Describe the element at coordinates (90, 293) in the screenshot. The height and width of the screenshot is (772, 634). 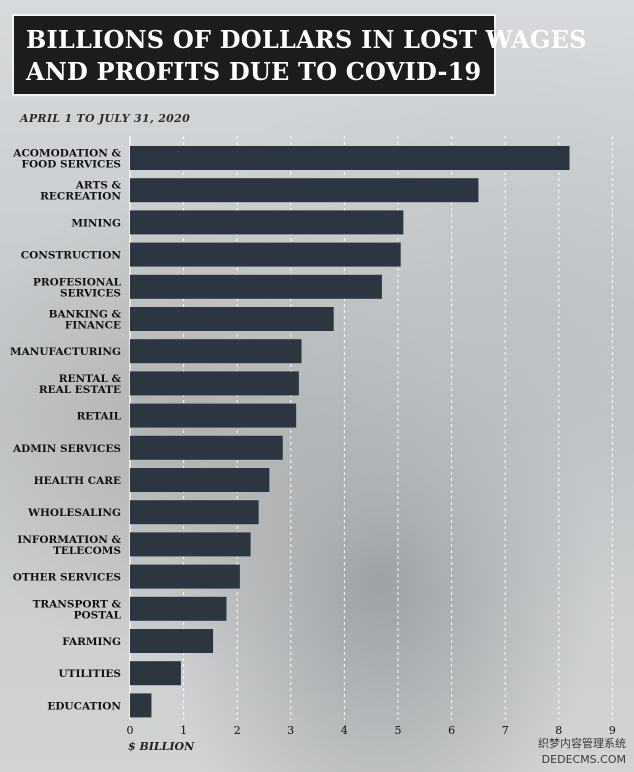
I see `category-label: SERVICES` at that location.